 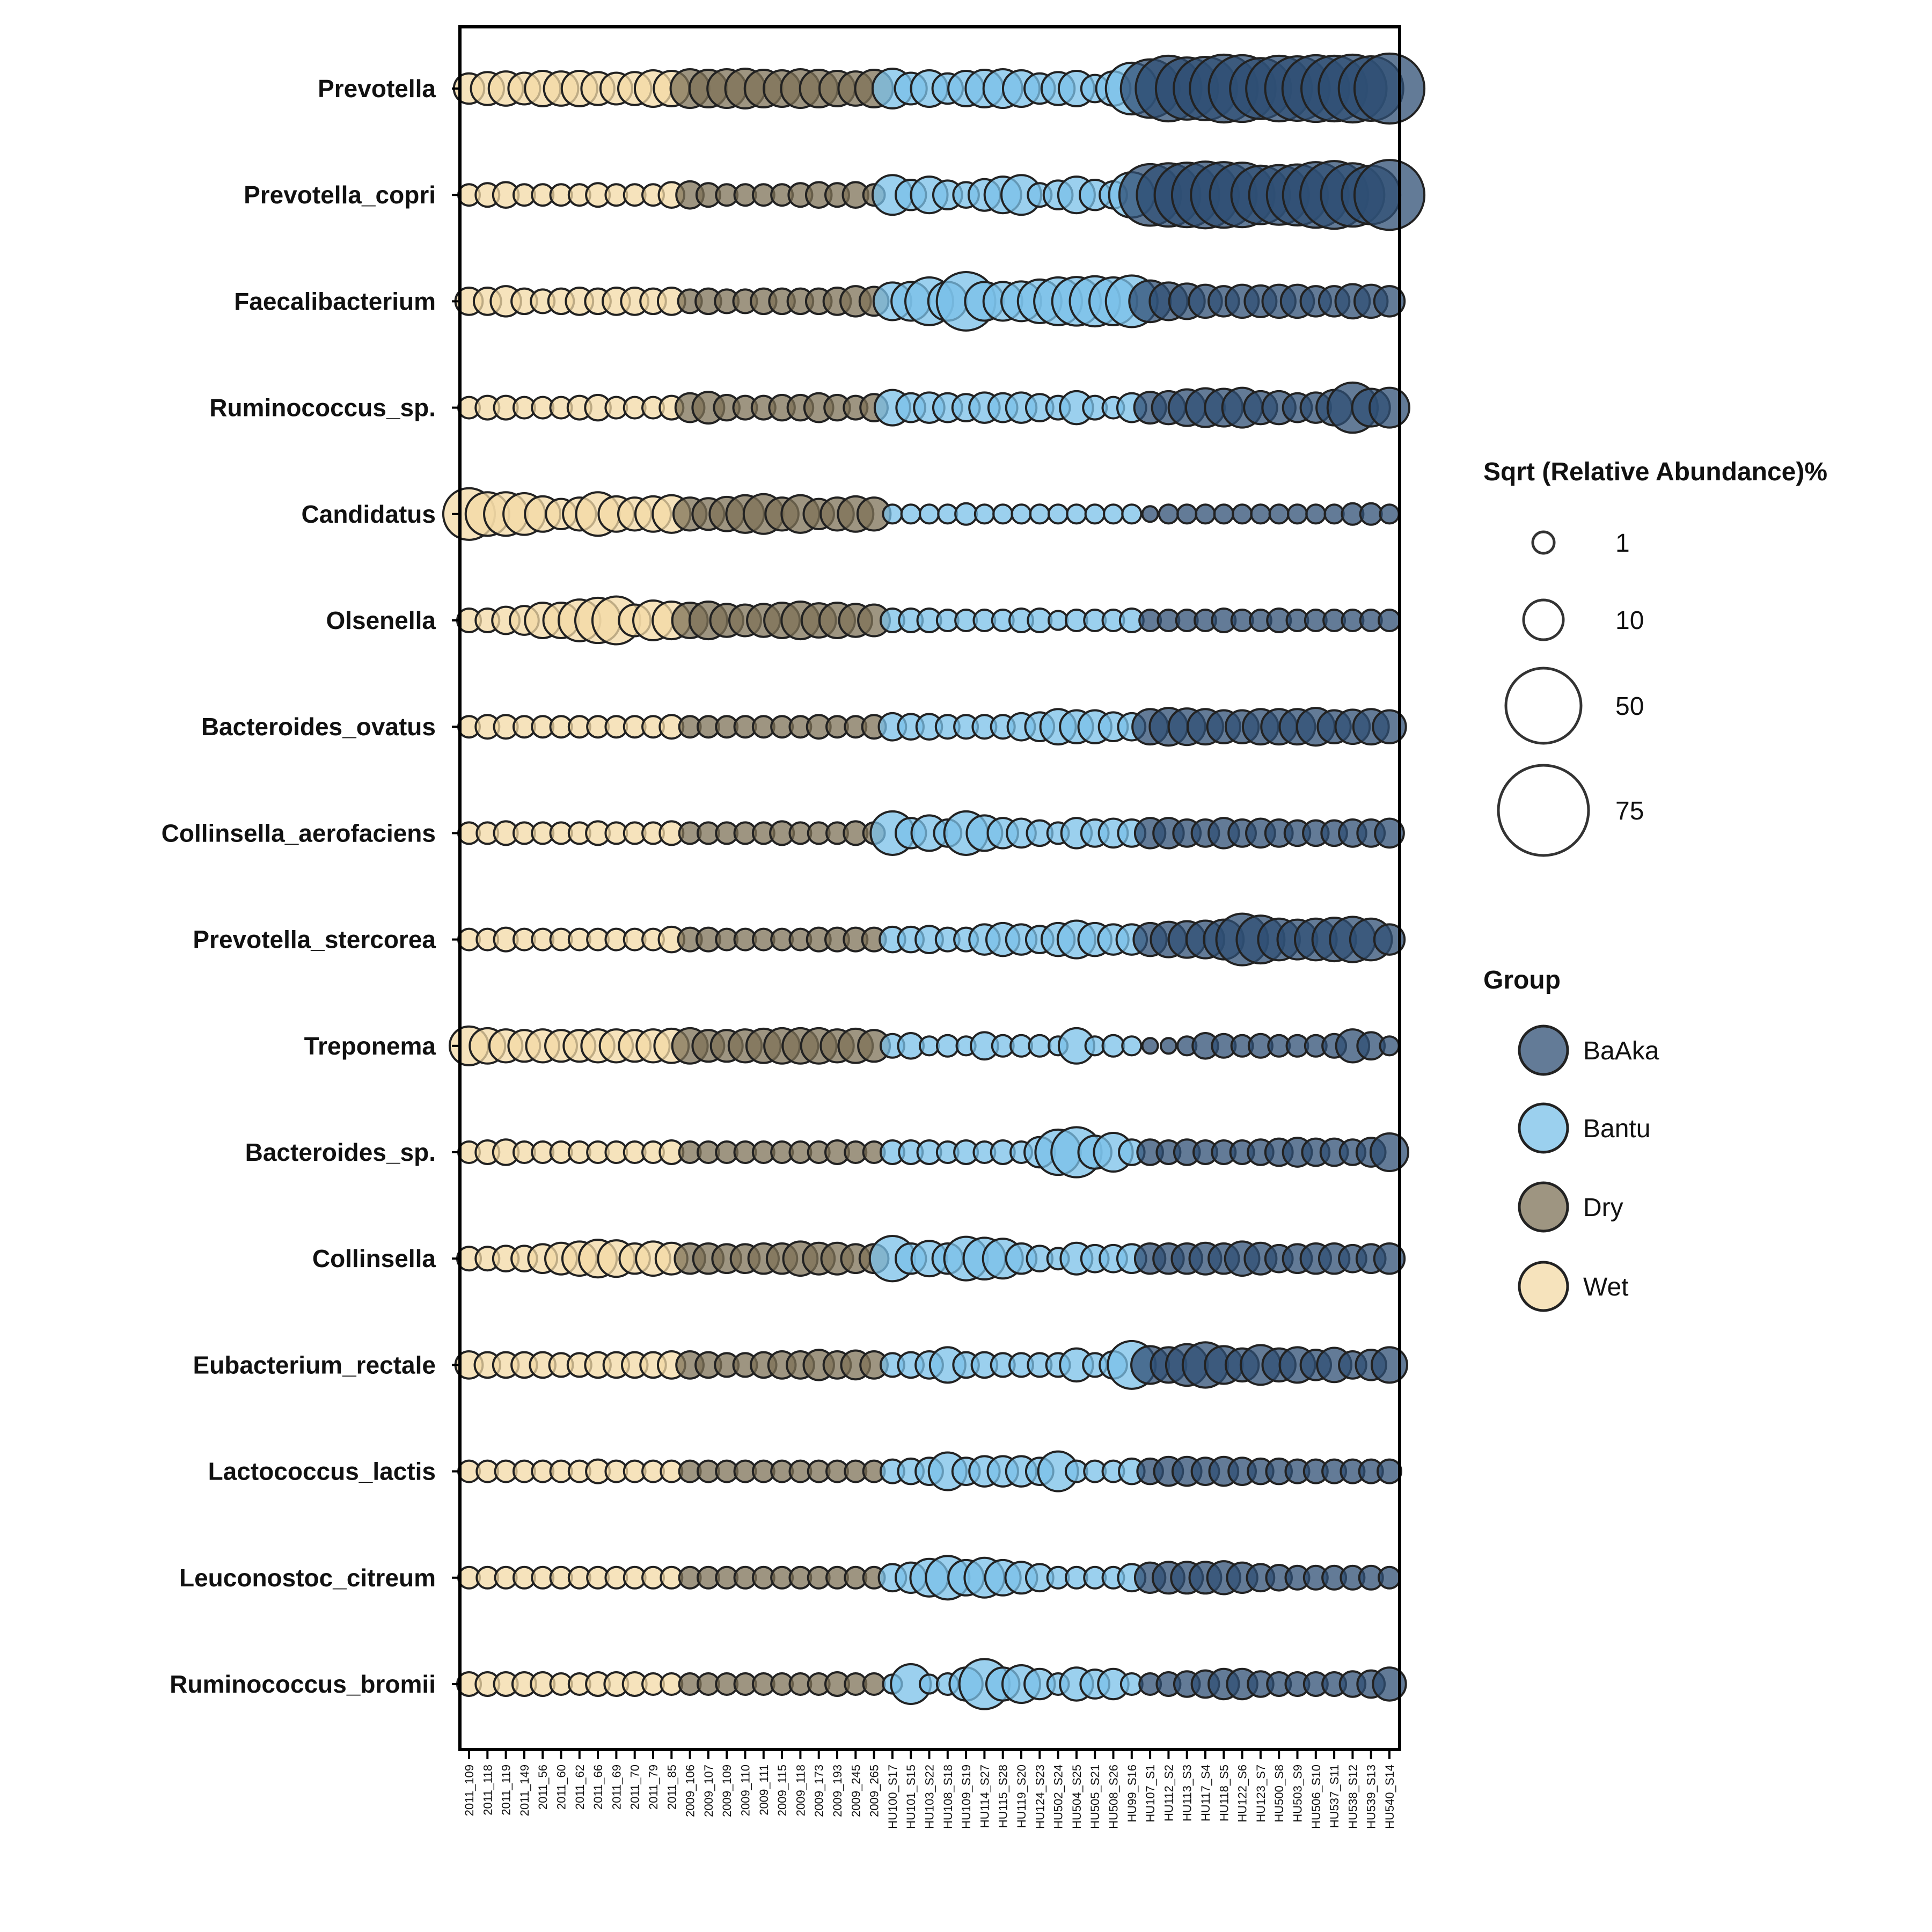 What do you see at coordinates (1168, 1046) in the screenshot?
I see `bubble-Treponema-HU112_S2` at bounding box center [1168, 1046].